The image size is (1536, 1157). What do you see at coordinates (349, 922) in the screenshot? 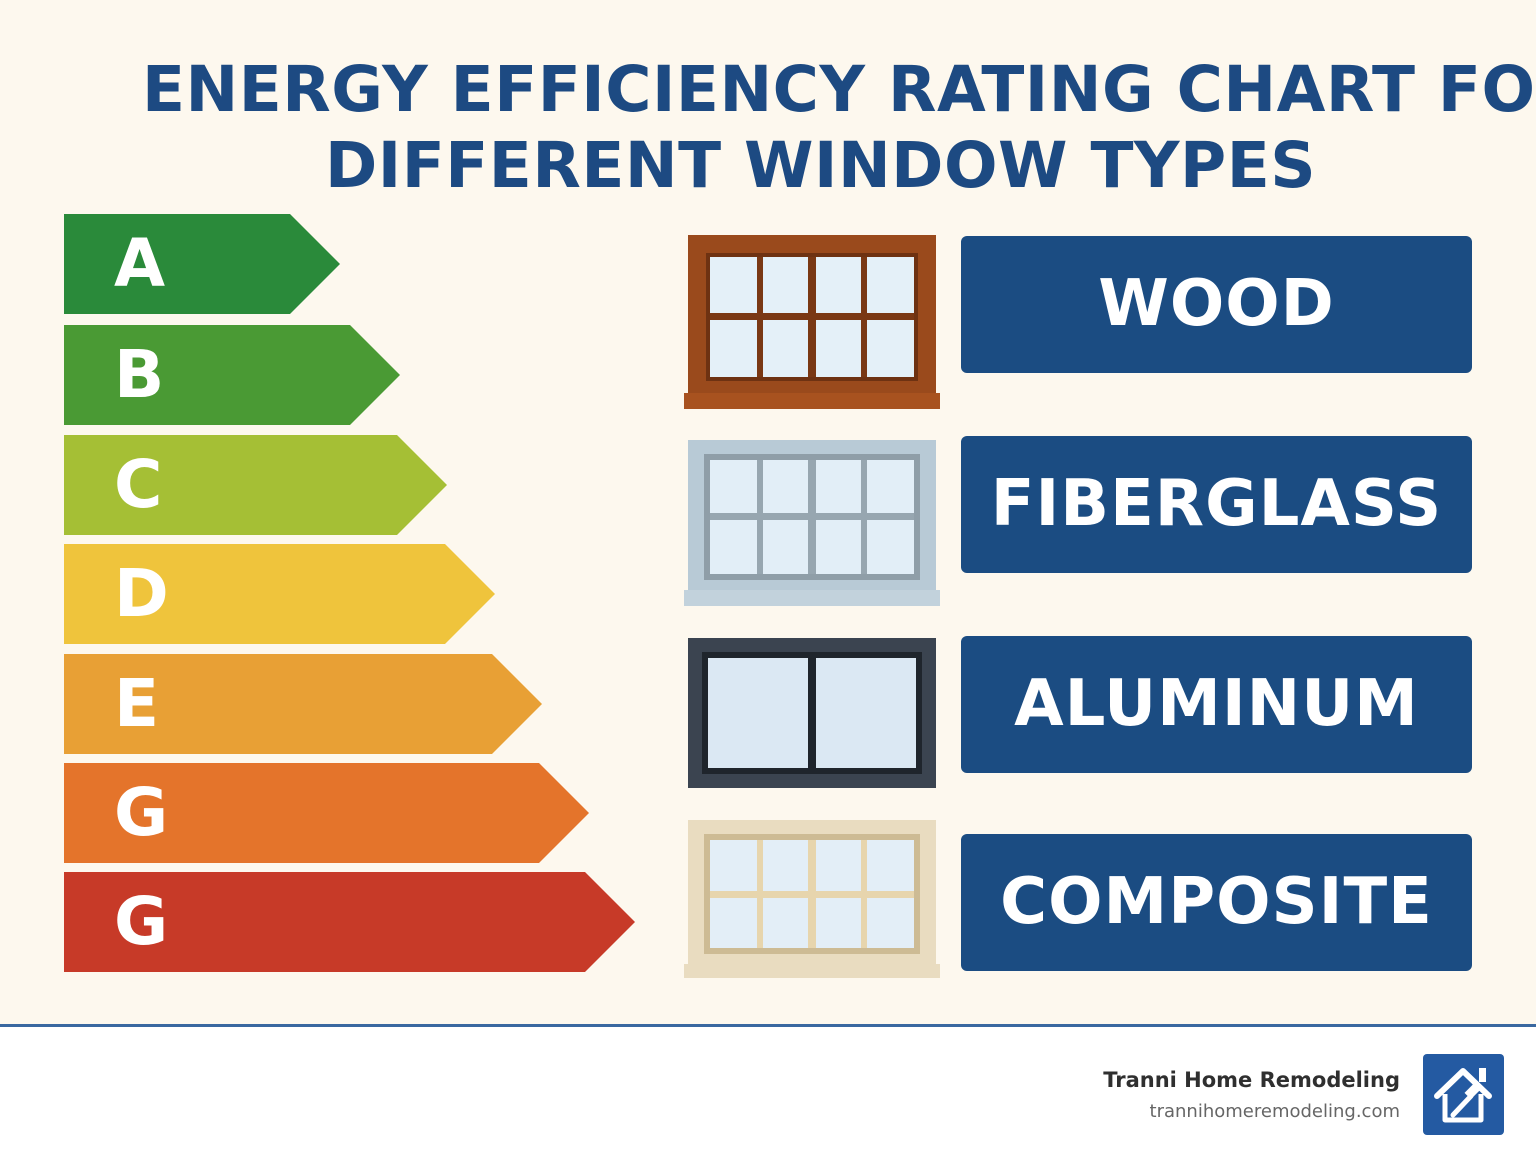
I see `rating-bar-g2: G` at bounding box center [349, 922].